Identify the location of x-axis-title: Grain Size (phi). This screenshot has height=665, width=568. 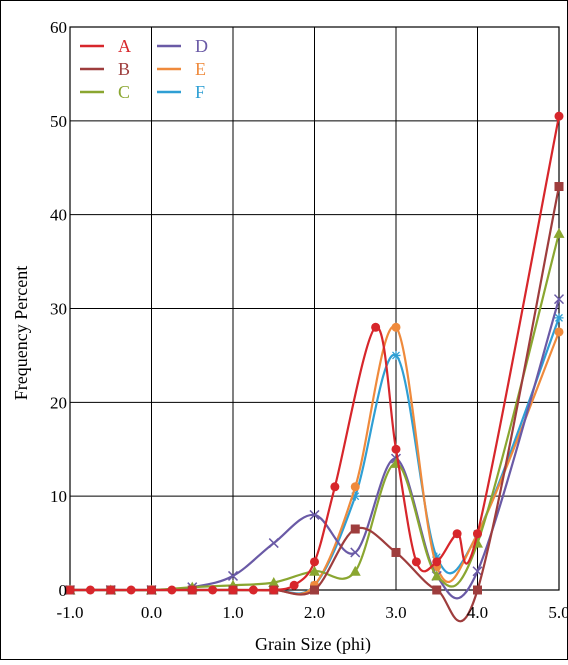
(313, 644).